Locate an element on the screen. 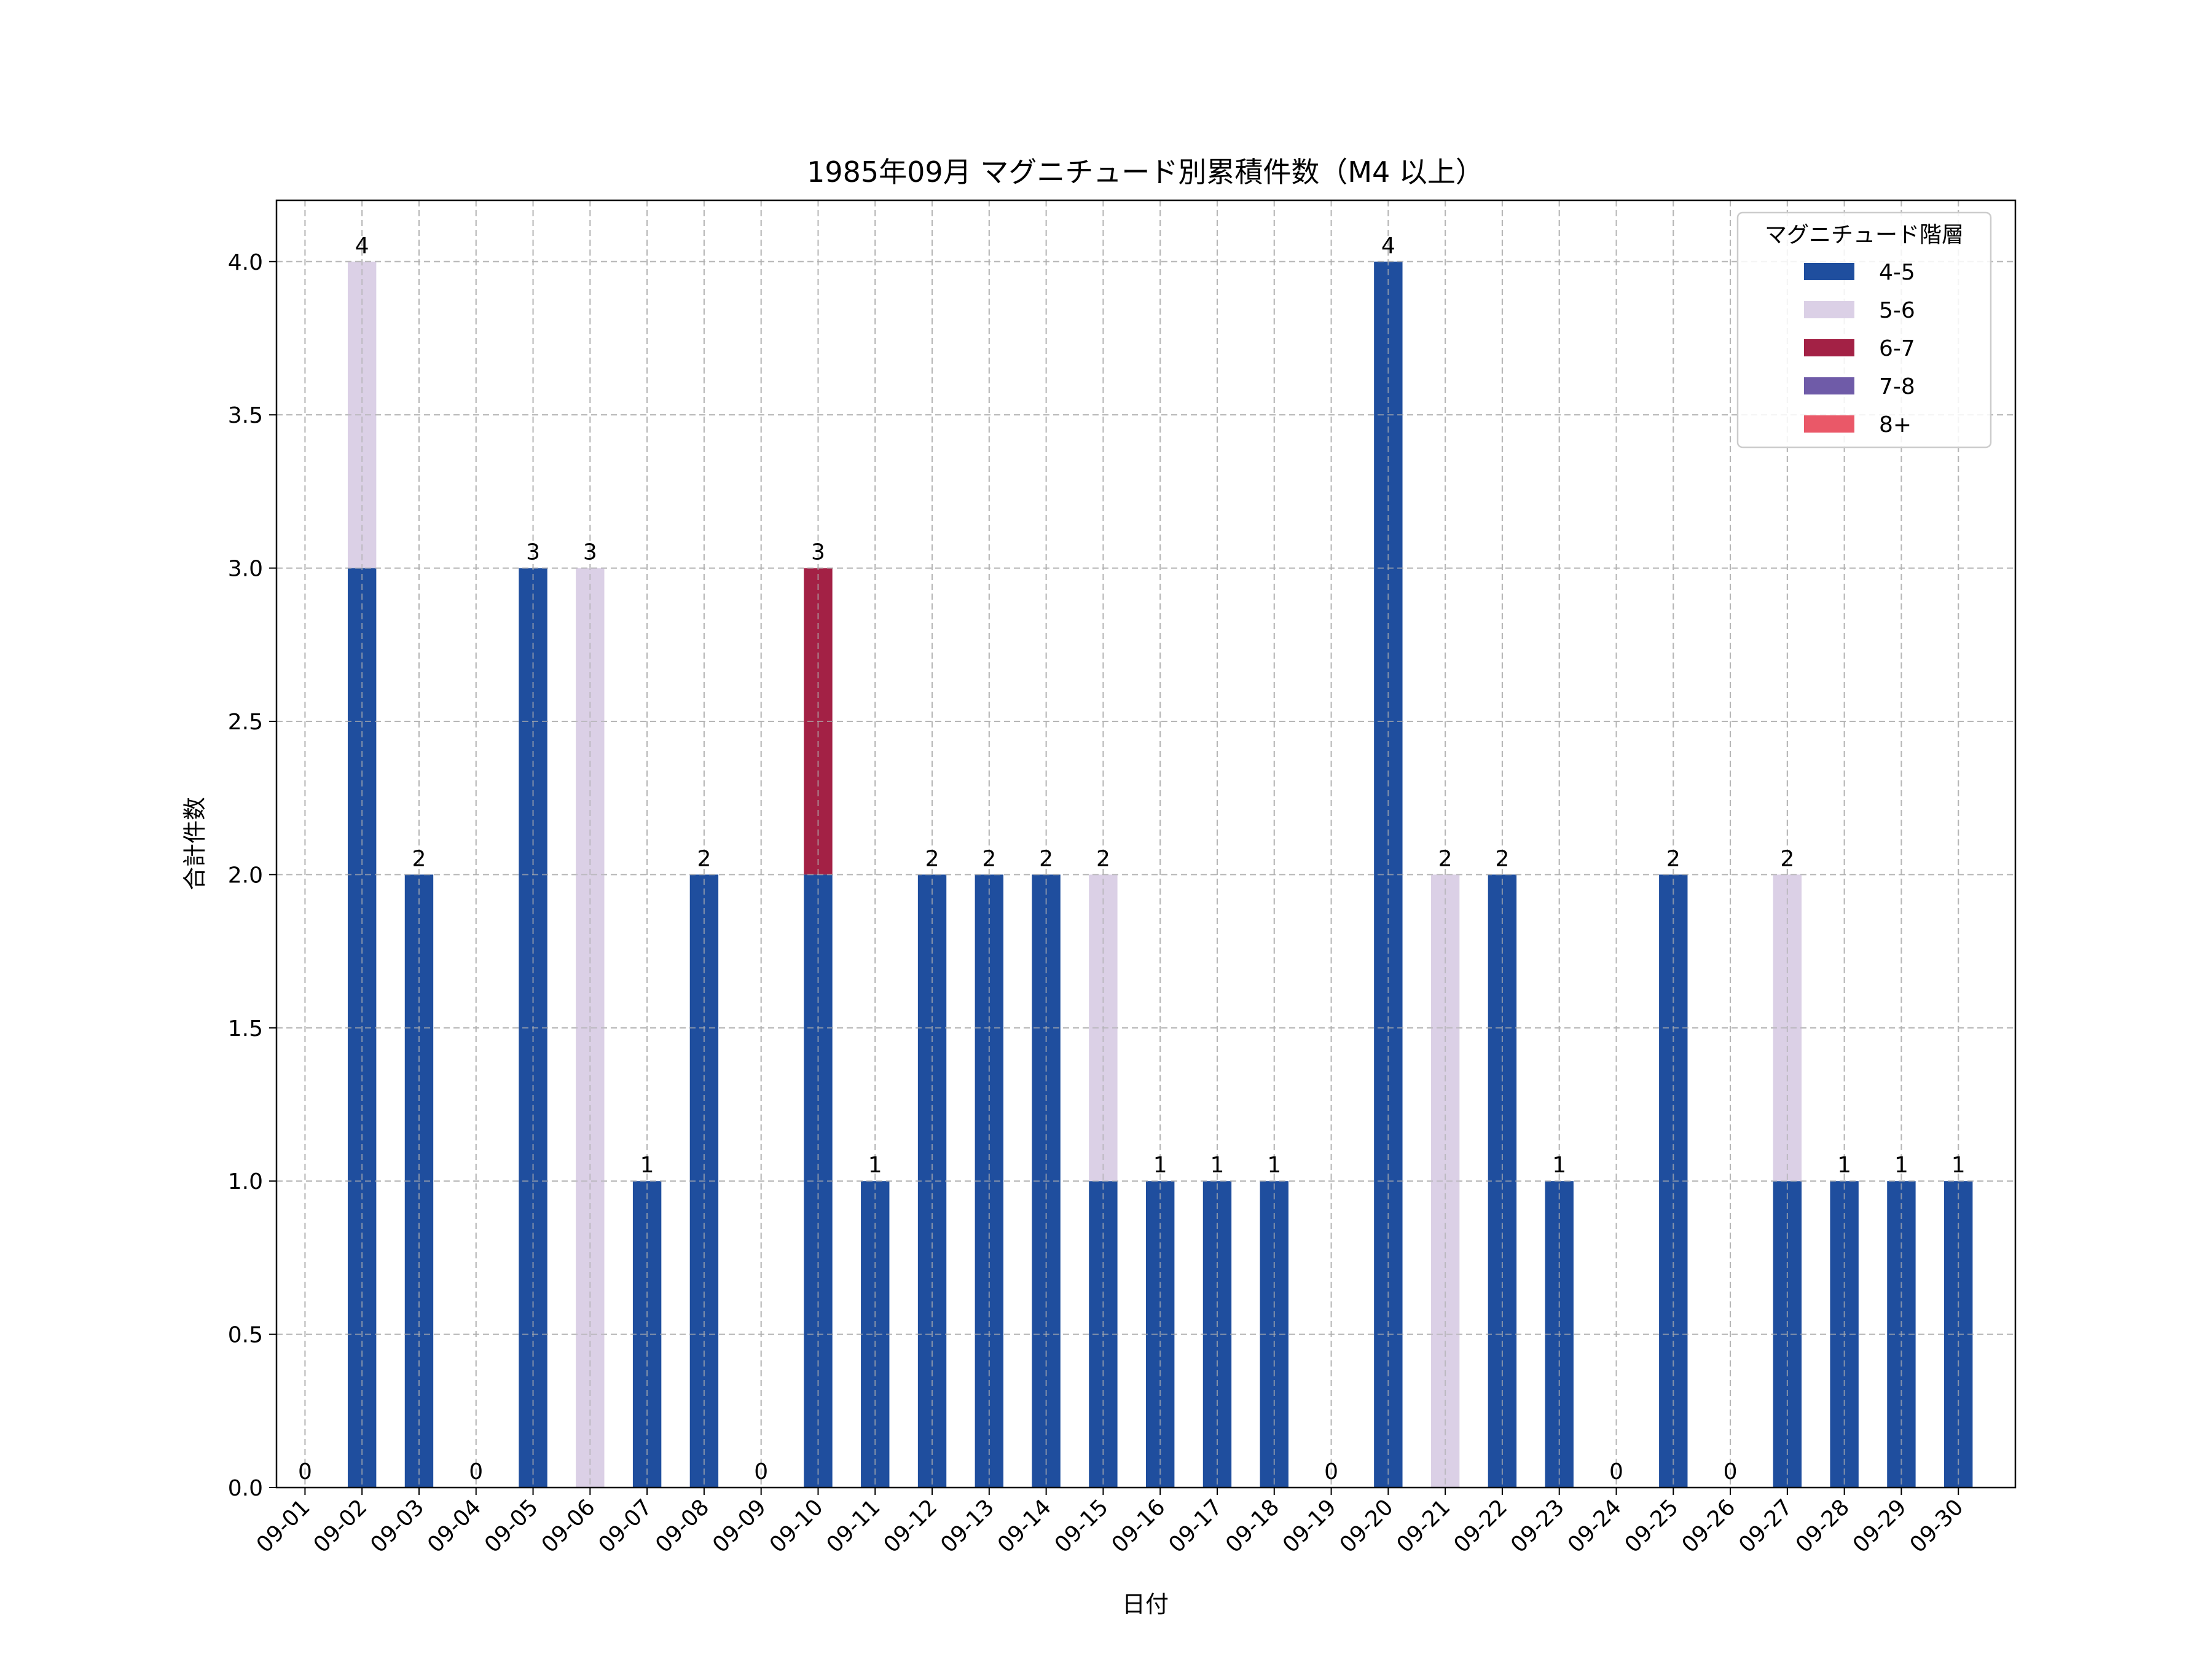  legend-title: マグニチュード階層 is located at coordinates (1864, 235).